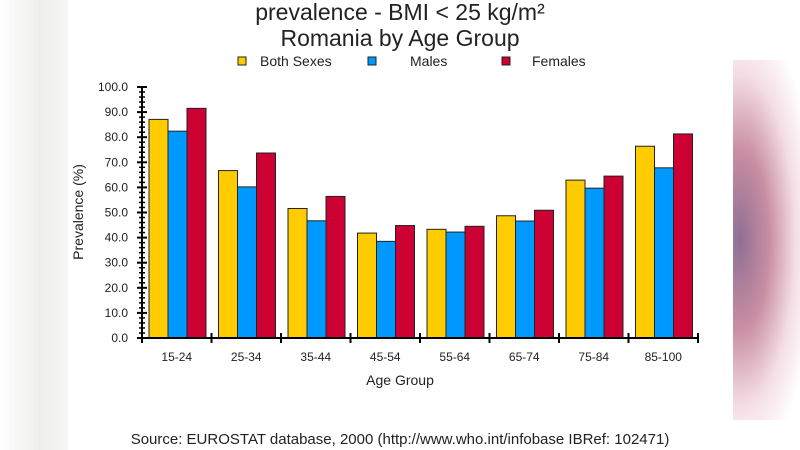  What do you see at coordinates (400, 12) in the screenshot?
I see `chart-title: prevalence - BMI < 25 kg/m²` at bounding box center [400, 12].